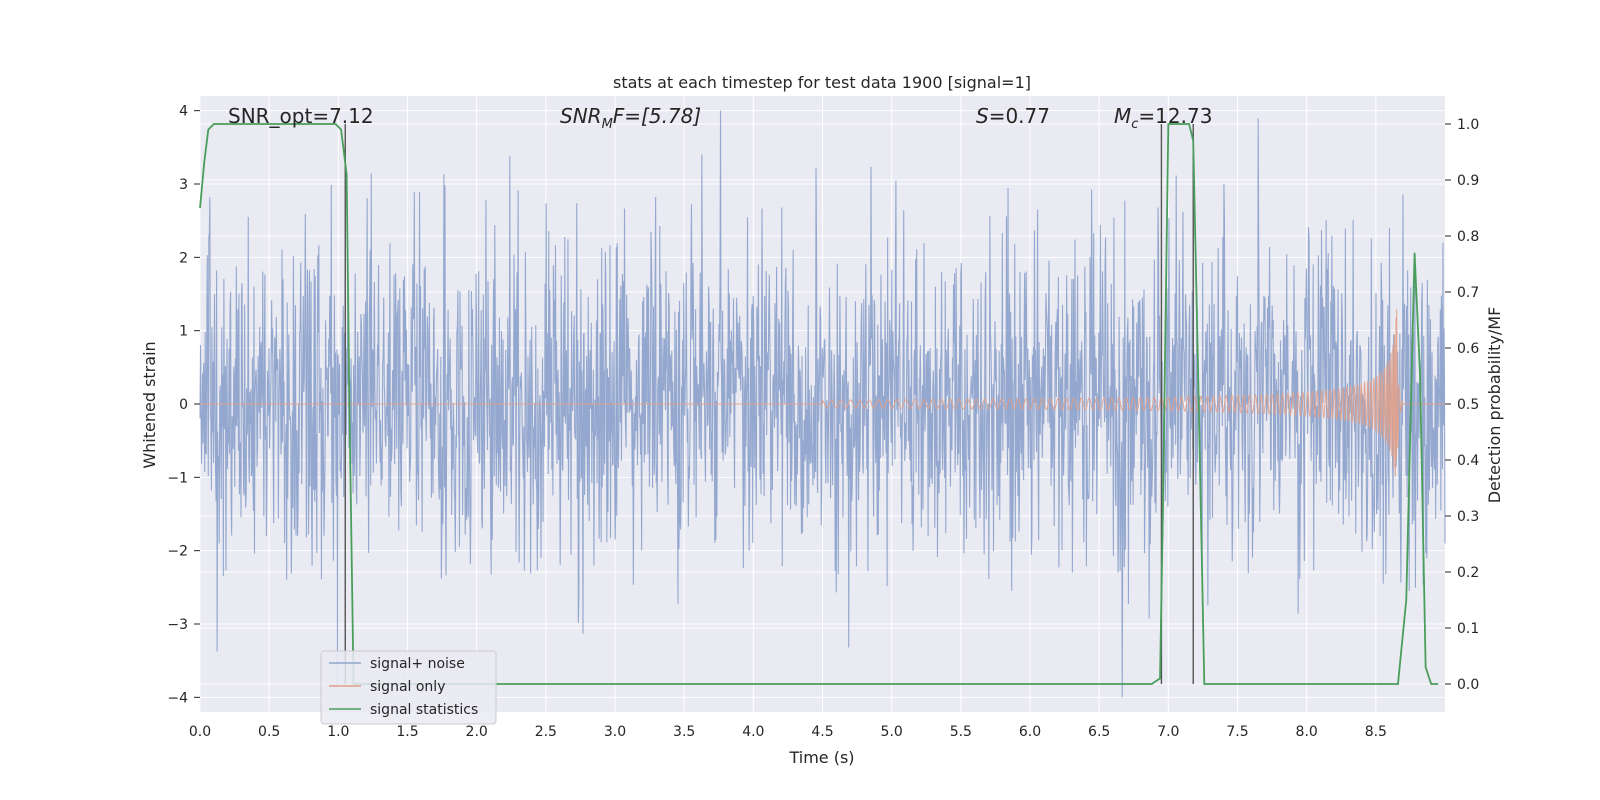 The height and width of the screenshot is (800, 1600). I want to click on annotation-snr-opt: SNR_opt=7.12, so click(301, 116).